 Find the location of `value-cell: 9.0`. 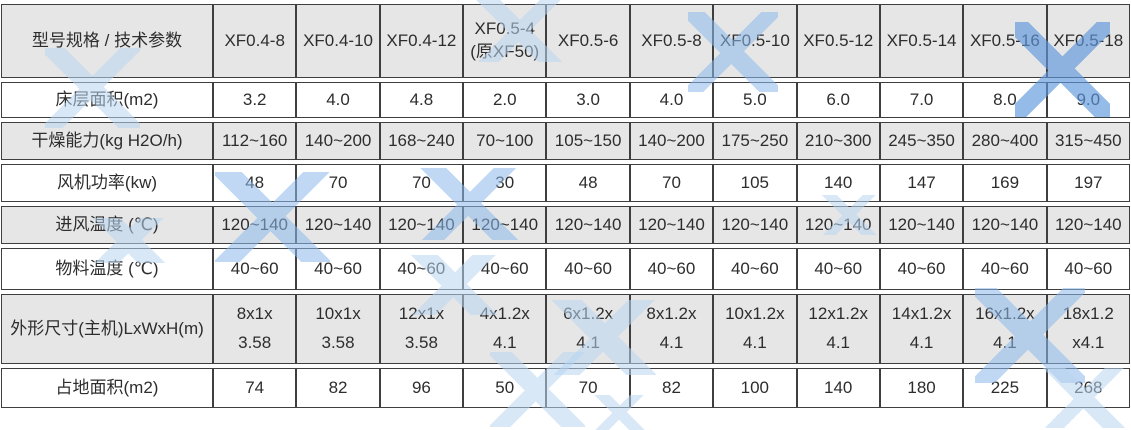

value-cell: 9.0 is located at coordinates (1088, 100).